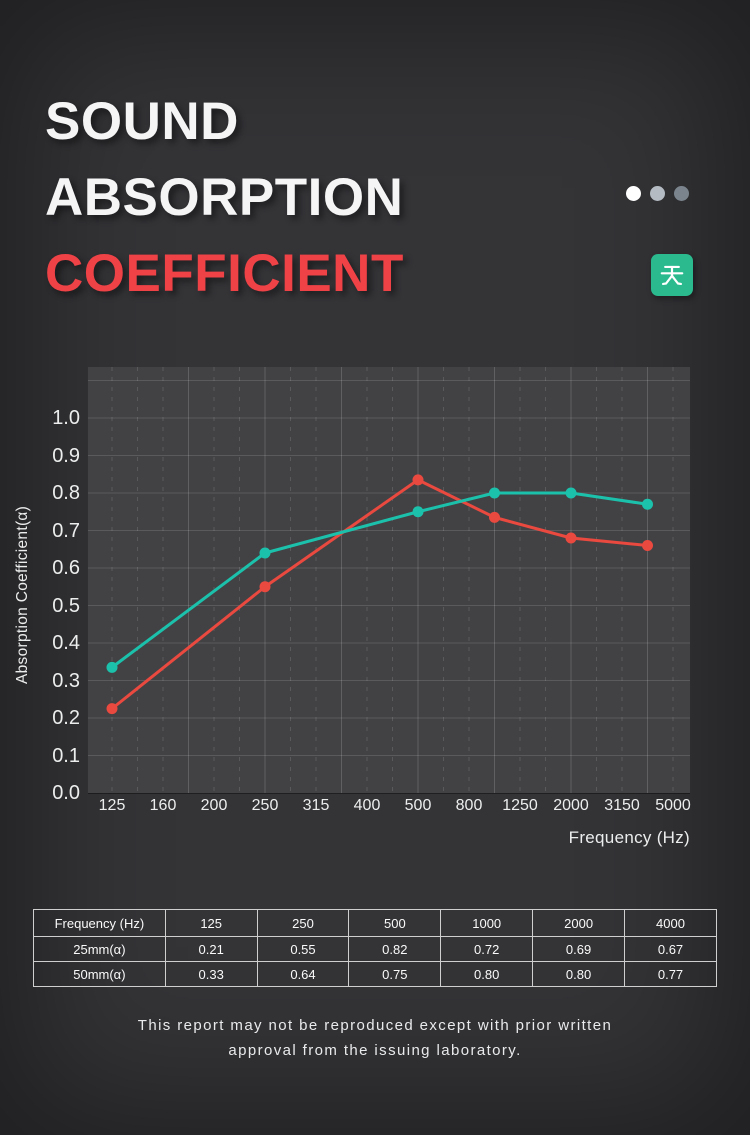  What do you see at coordinates (66, 530) in the screenshot?
I see `y-tick-label: 0.7` at bounding box center [66, 530].